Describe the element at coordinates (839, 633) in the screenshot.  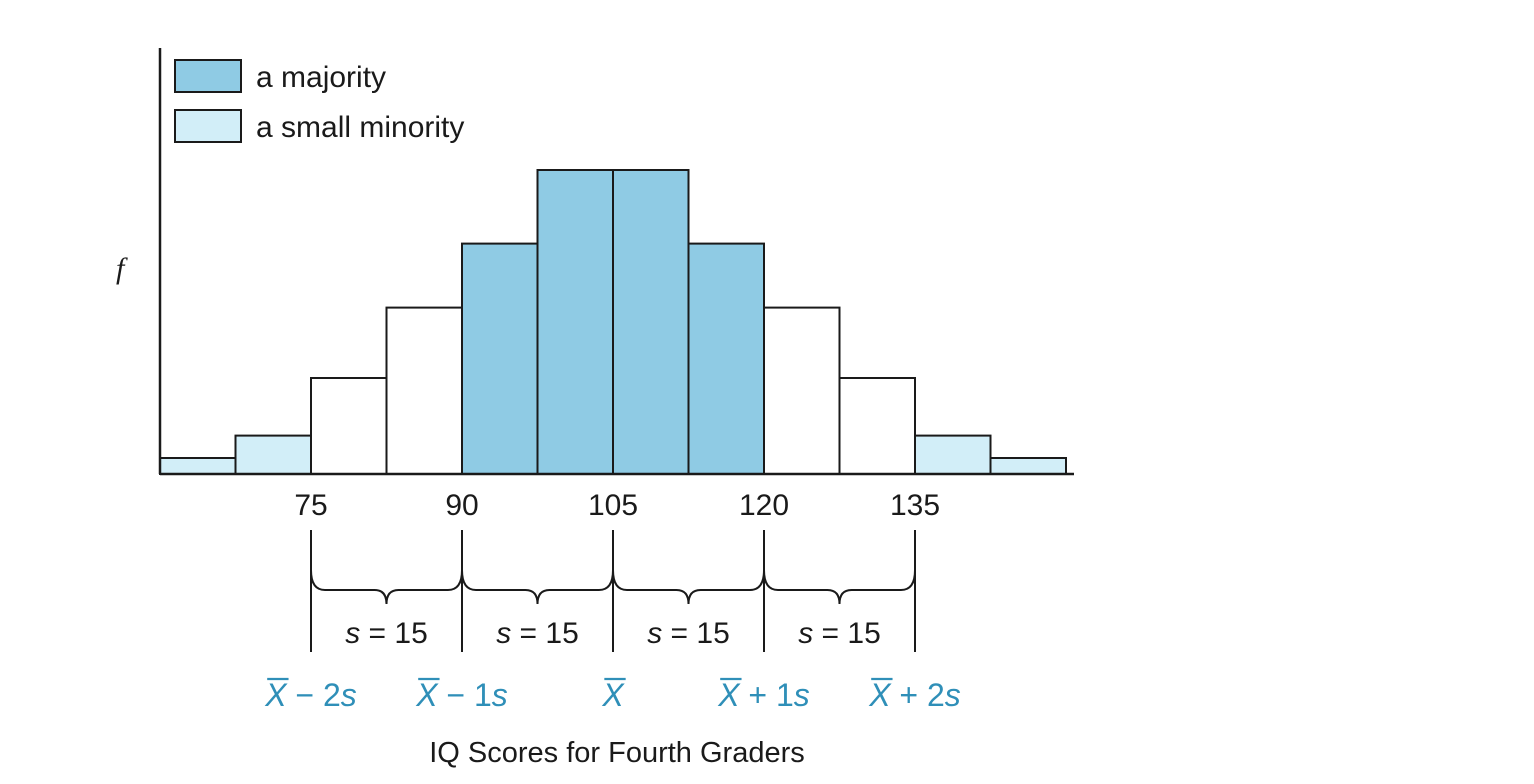
I see `sd-label-4: s = 15` at that location.